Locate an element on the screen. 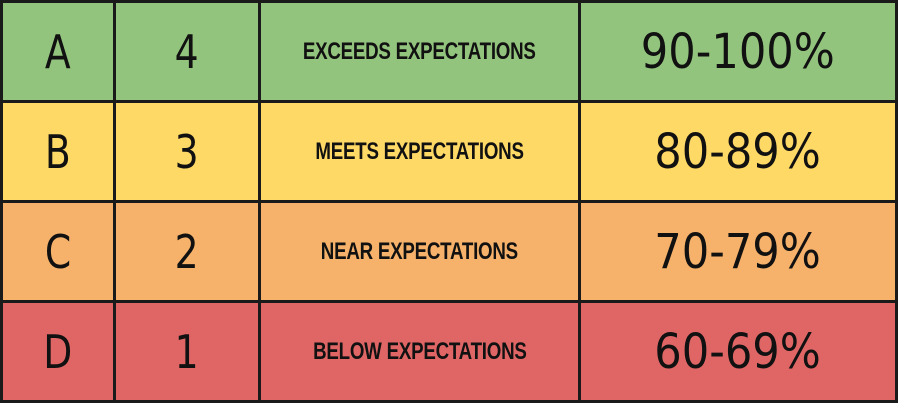 The height and width of the screenshot is (403, 898). letter-grade: A is located at coordinates (58, 51).